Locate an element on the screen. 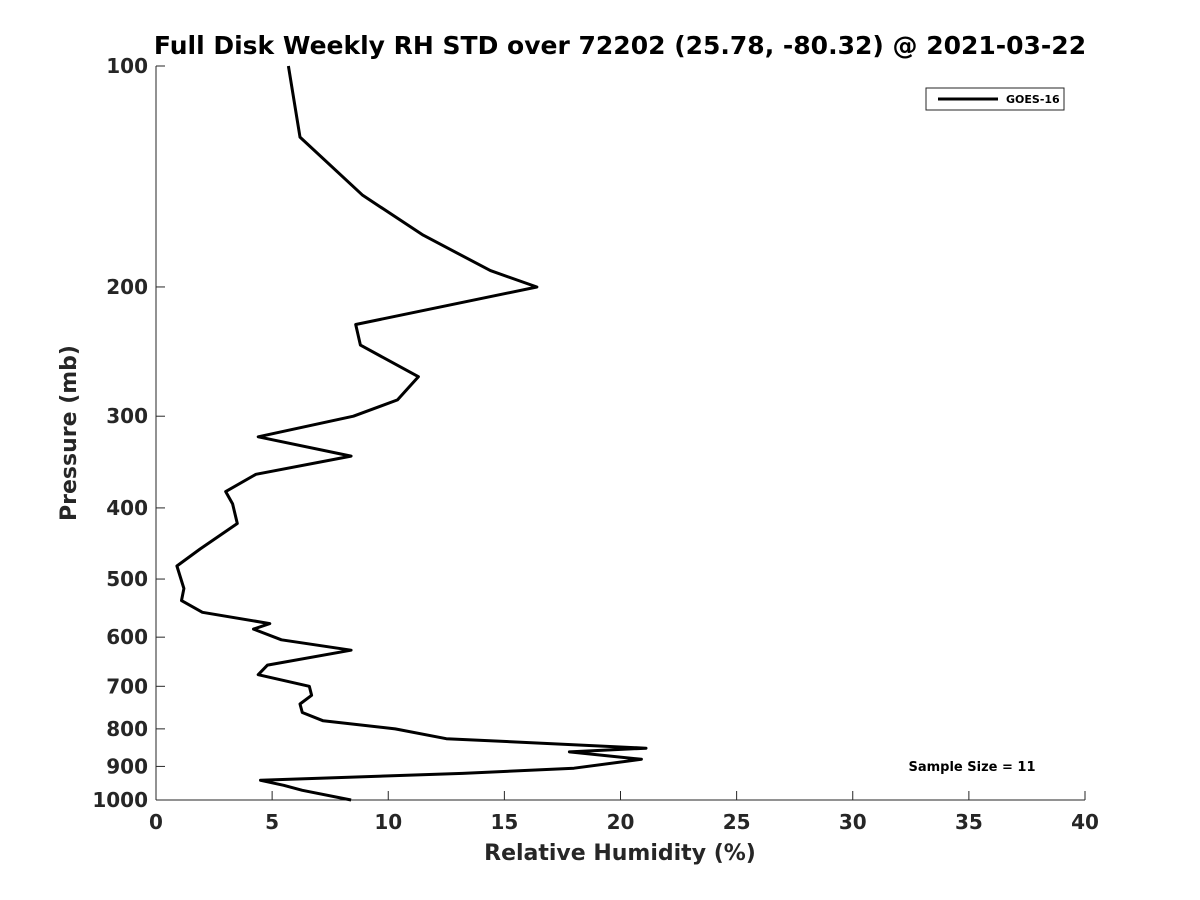 The height and width of the screenshot is (900, 1200). x-tick-label: 5 is located at coordinates (272, 822).